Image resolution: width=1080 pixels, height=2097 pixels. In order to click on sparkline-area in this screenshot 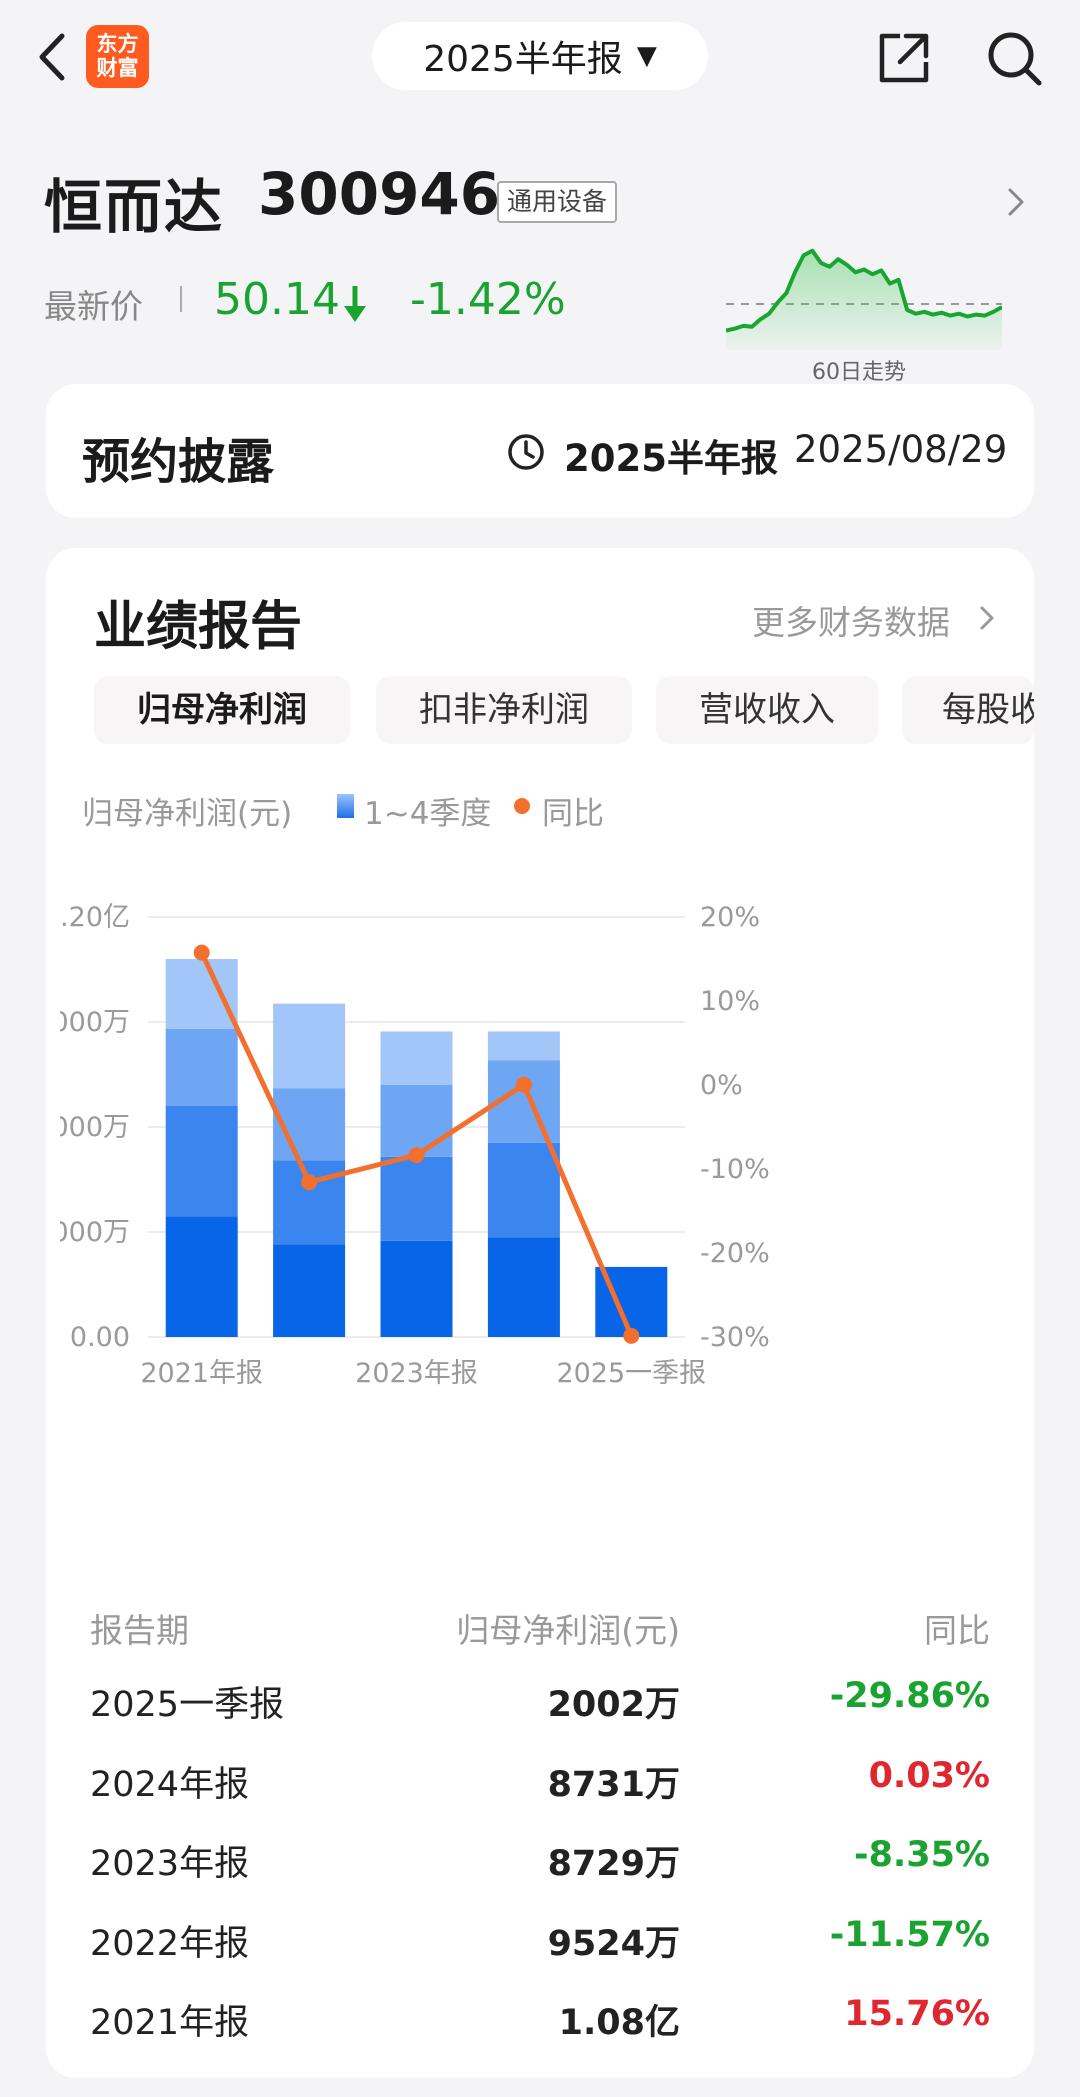, I will do `click(864, 300)`.